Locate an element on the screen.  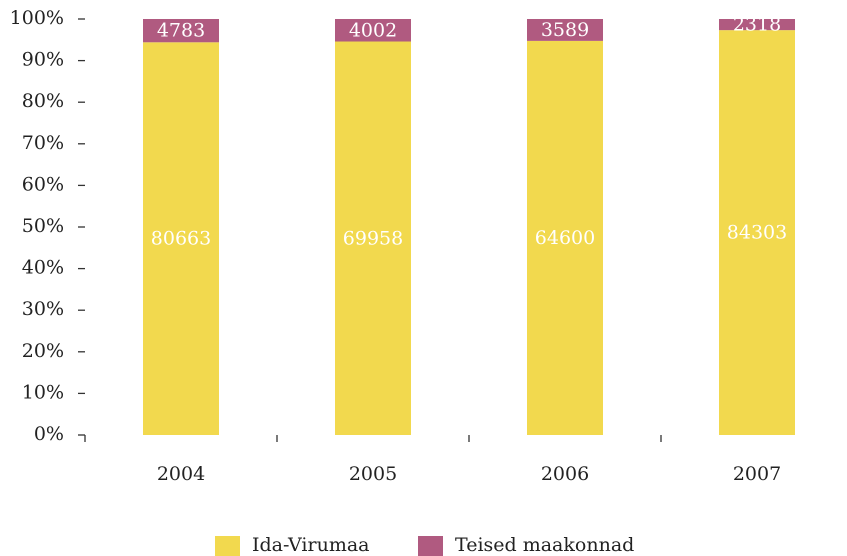
y-tick-label: 10% is located at coordinates (43, 392).